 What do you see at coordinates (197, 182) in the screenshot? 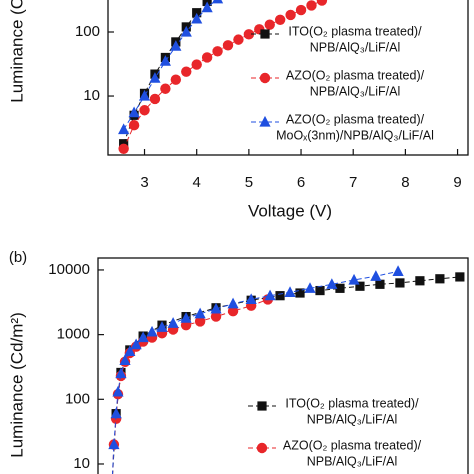
I see `x-tick-label: 4` at bounding box center [197, 182].